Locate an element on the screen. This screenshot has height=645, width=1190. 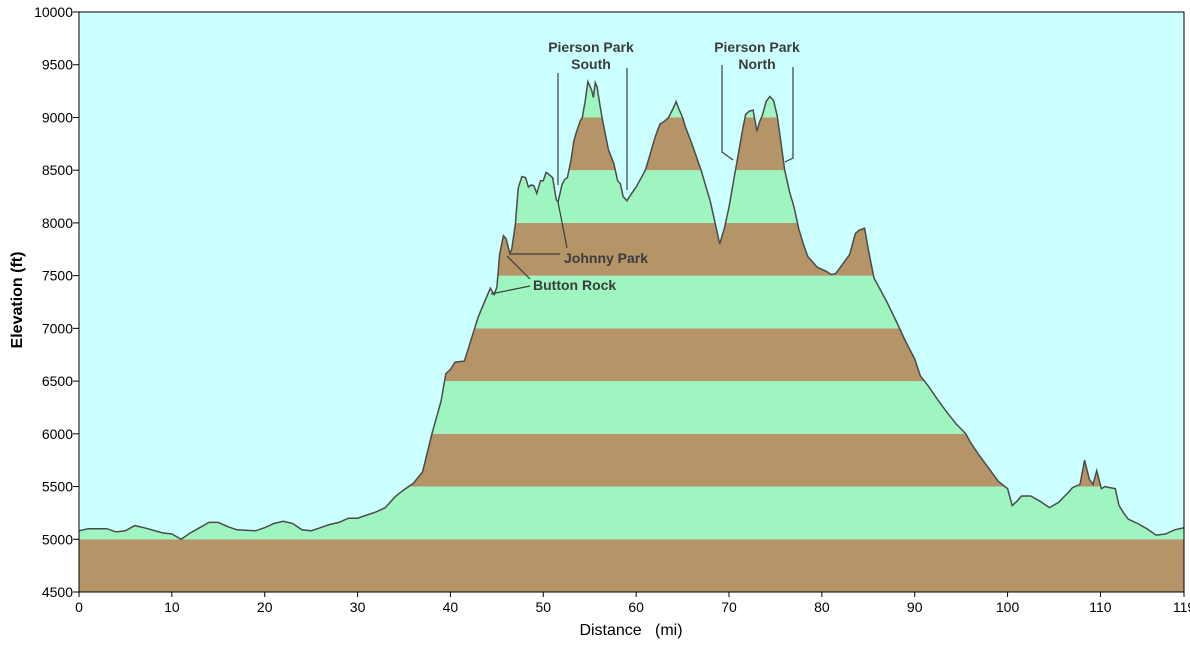
x-tick-label: 100 is located at coordinates (1008, 607).